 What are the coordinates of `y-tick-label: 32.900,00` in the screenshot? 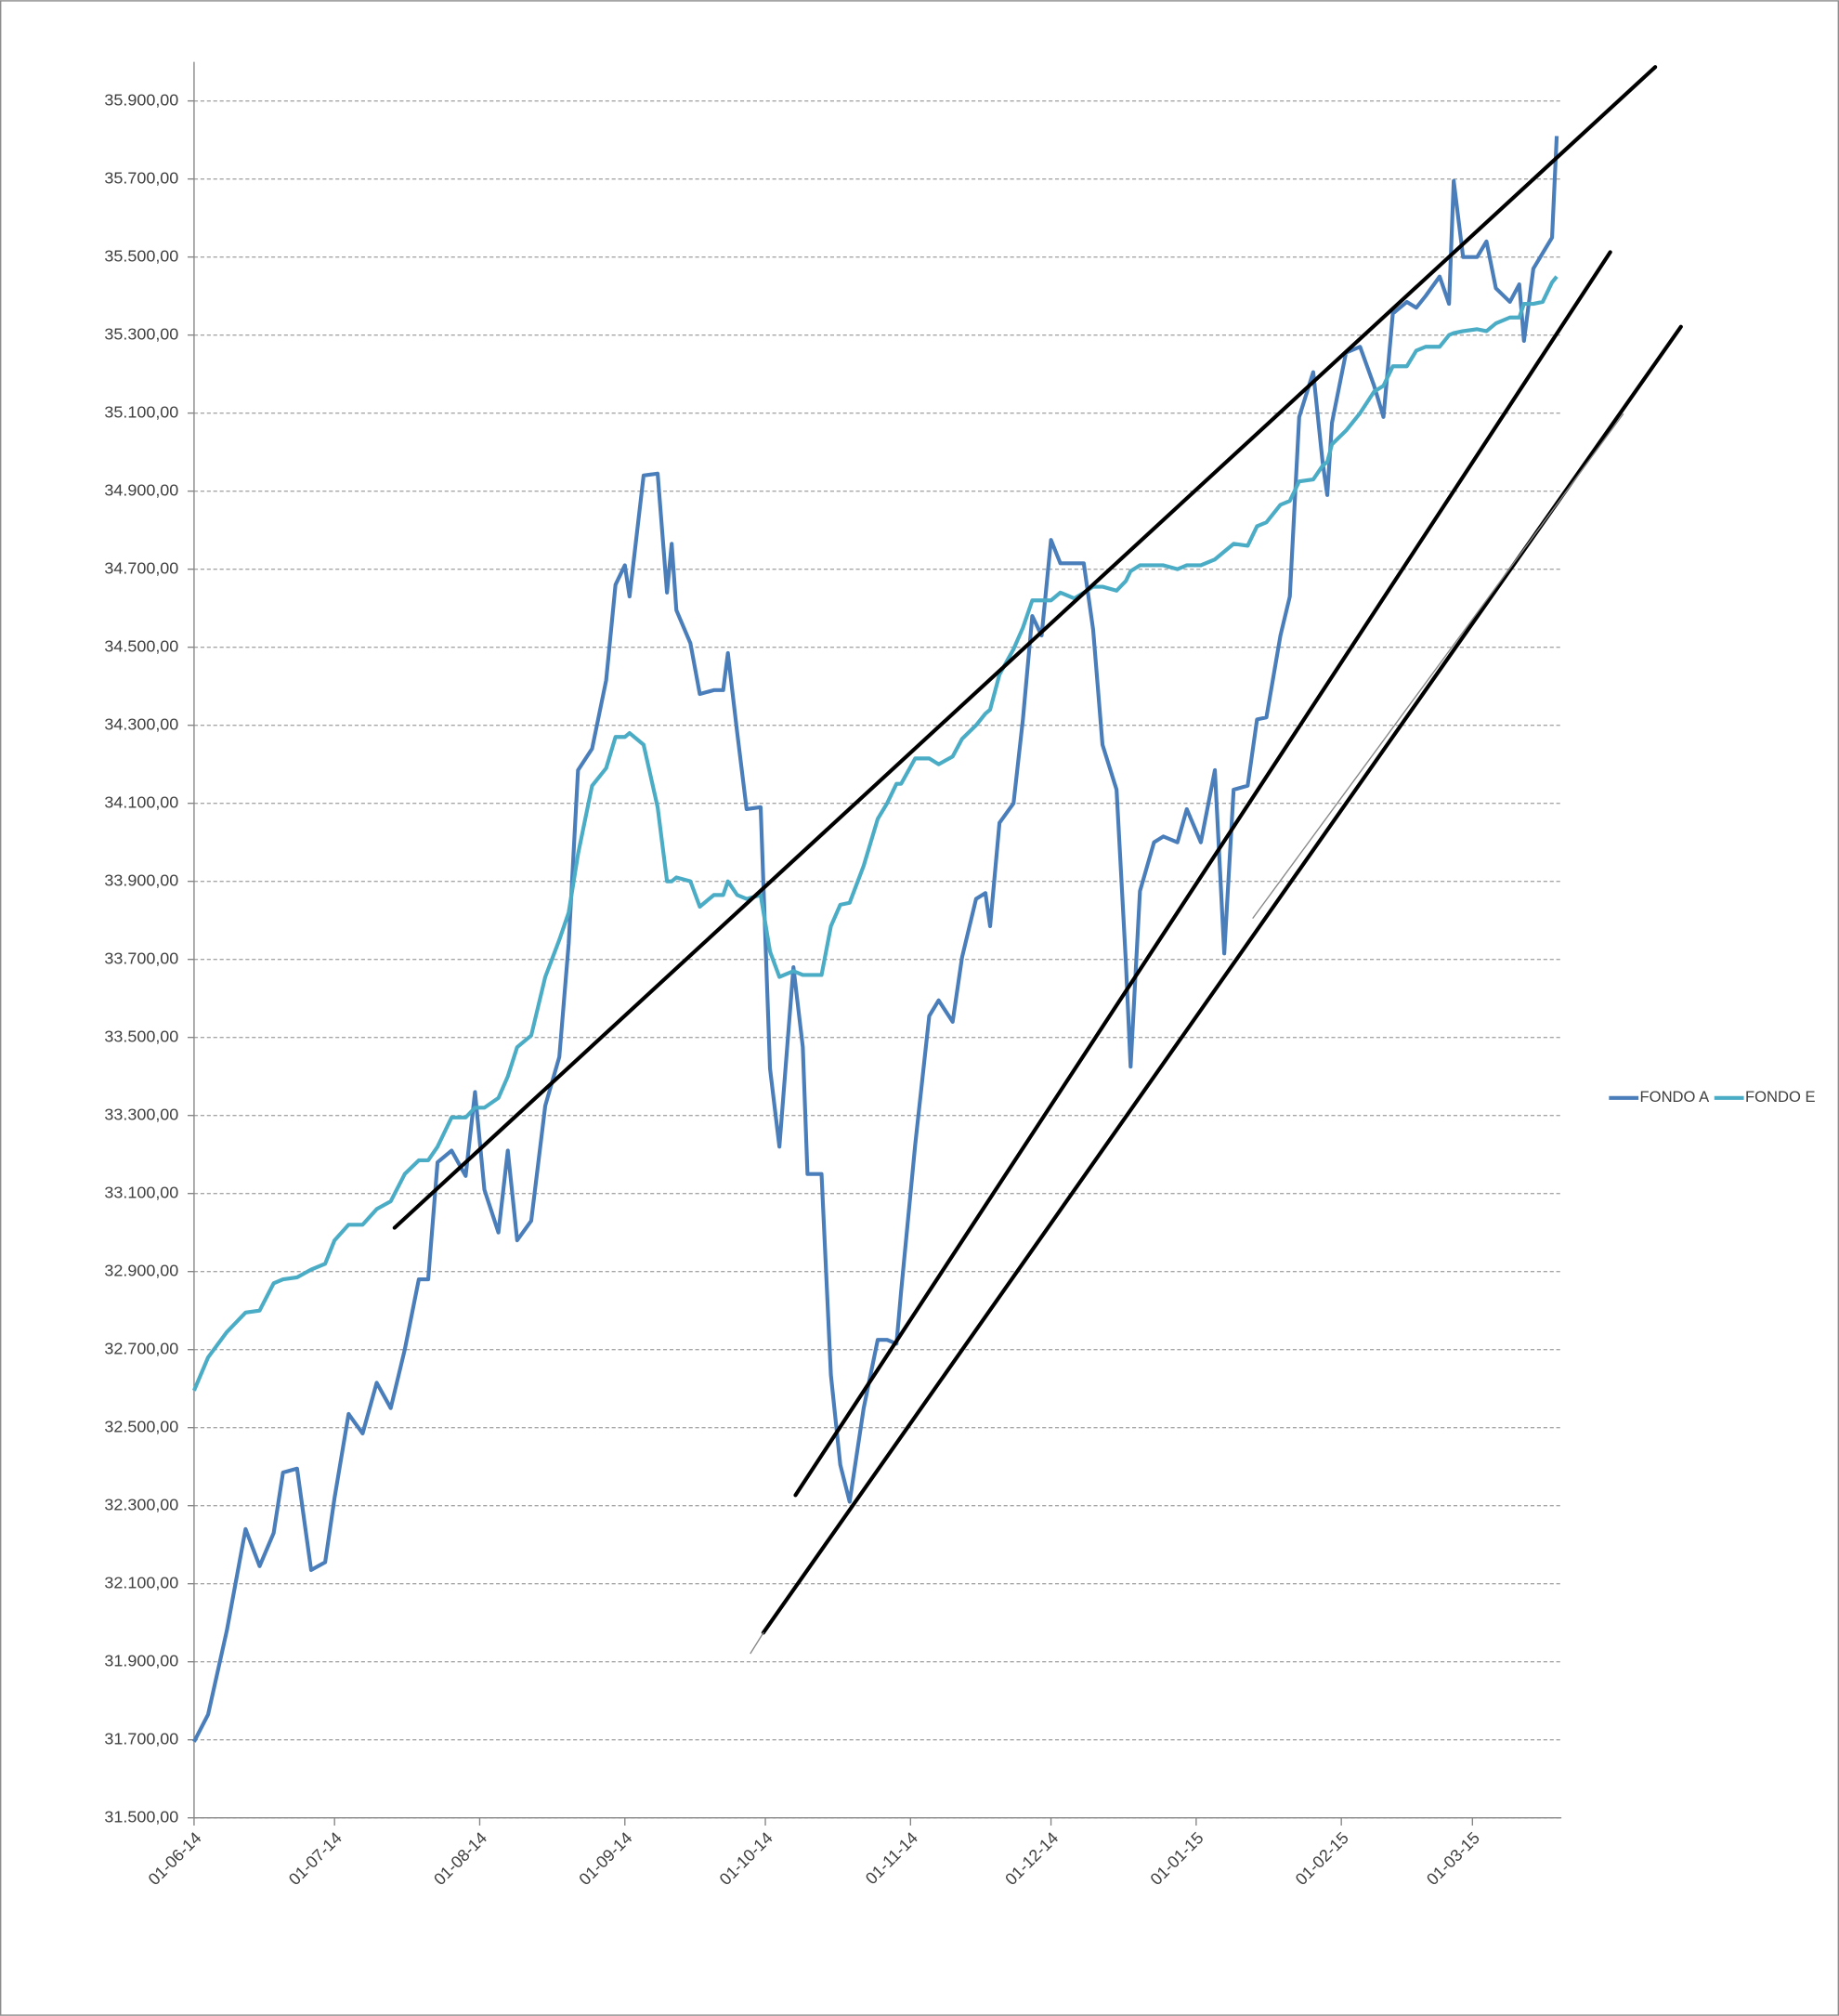 It's located at (141, 1270).